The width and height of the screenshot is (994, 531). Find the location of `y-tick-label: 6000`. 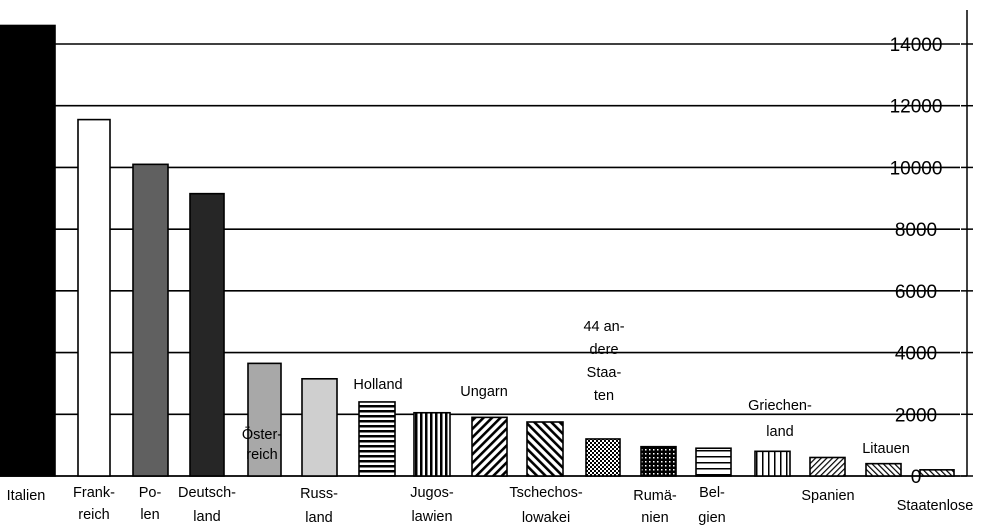

y-tick-label: 6000 is located at coordinates (916, 292).